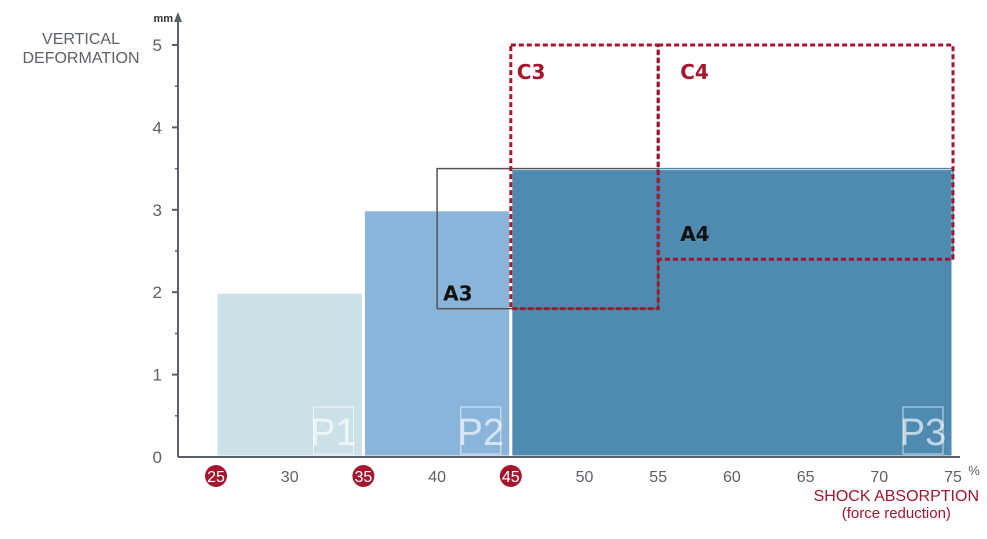 This screenshot has height=539, width=987. I want to click on y-axis-title-line-1: VERTICAL, so click(81, 39).